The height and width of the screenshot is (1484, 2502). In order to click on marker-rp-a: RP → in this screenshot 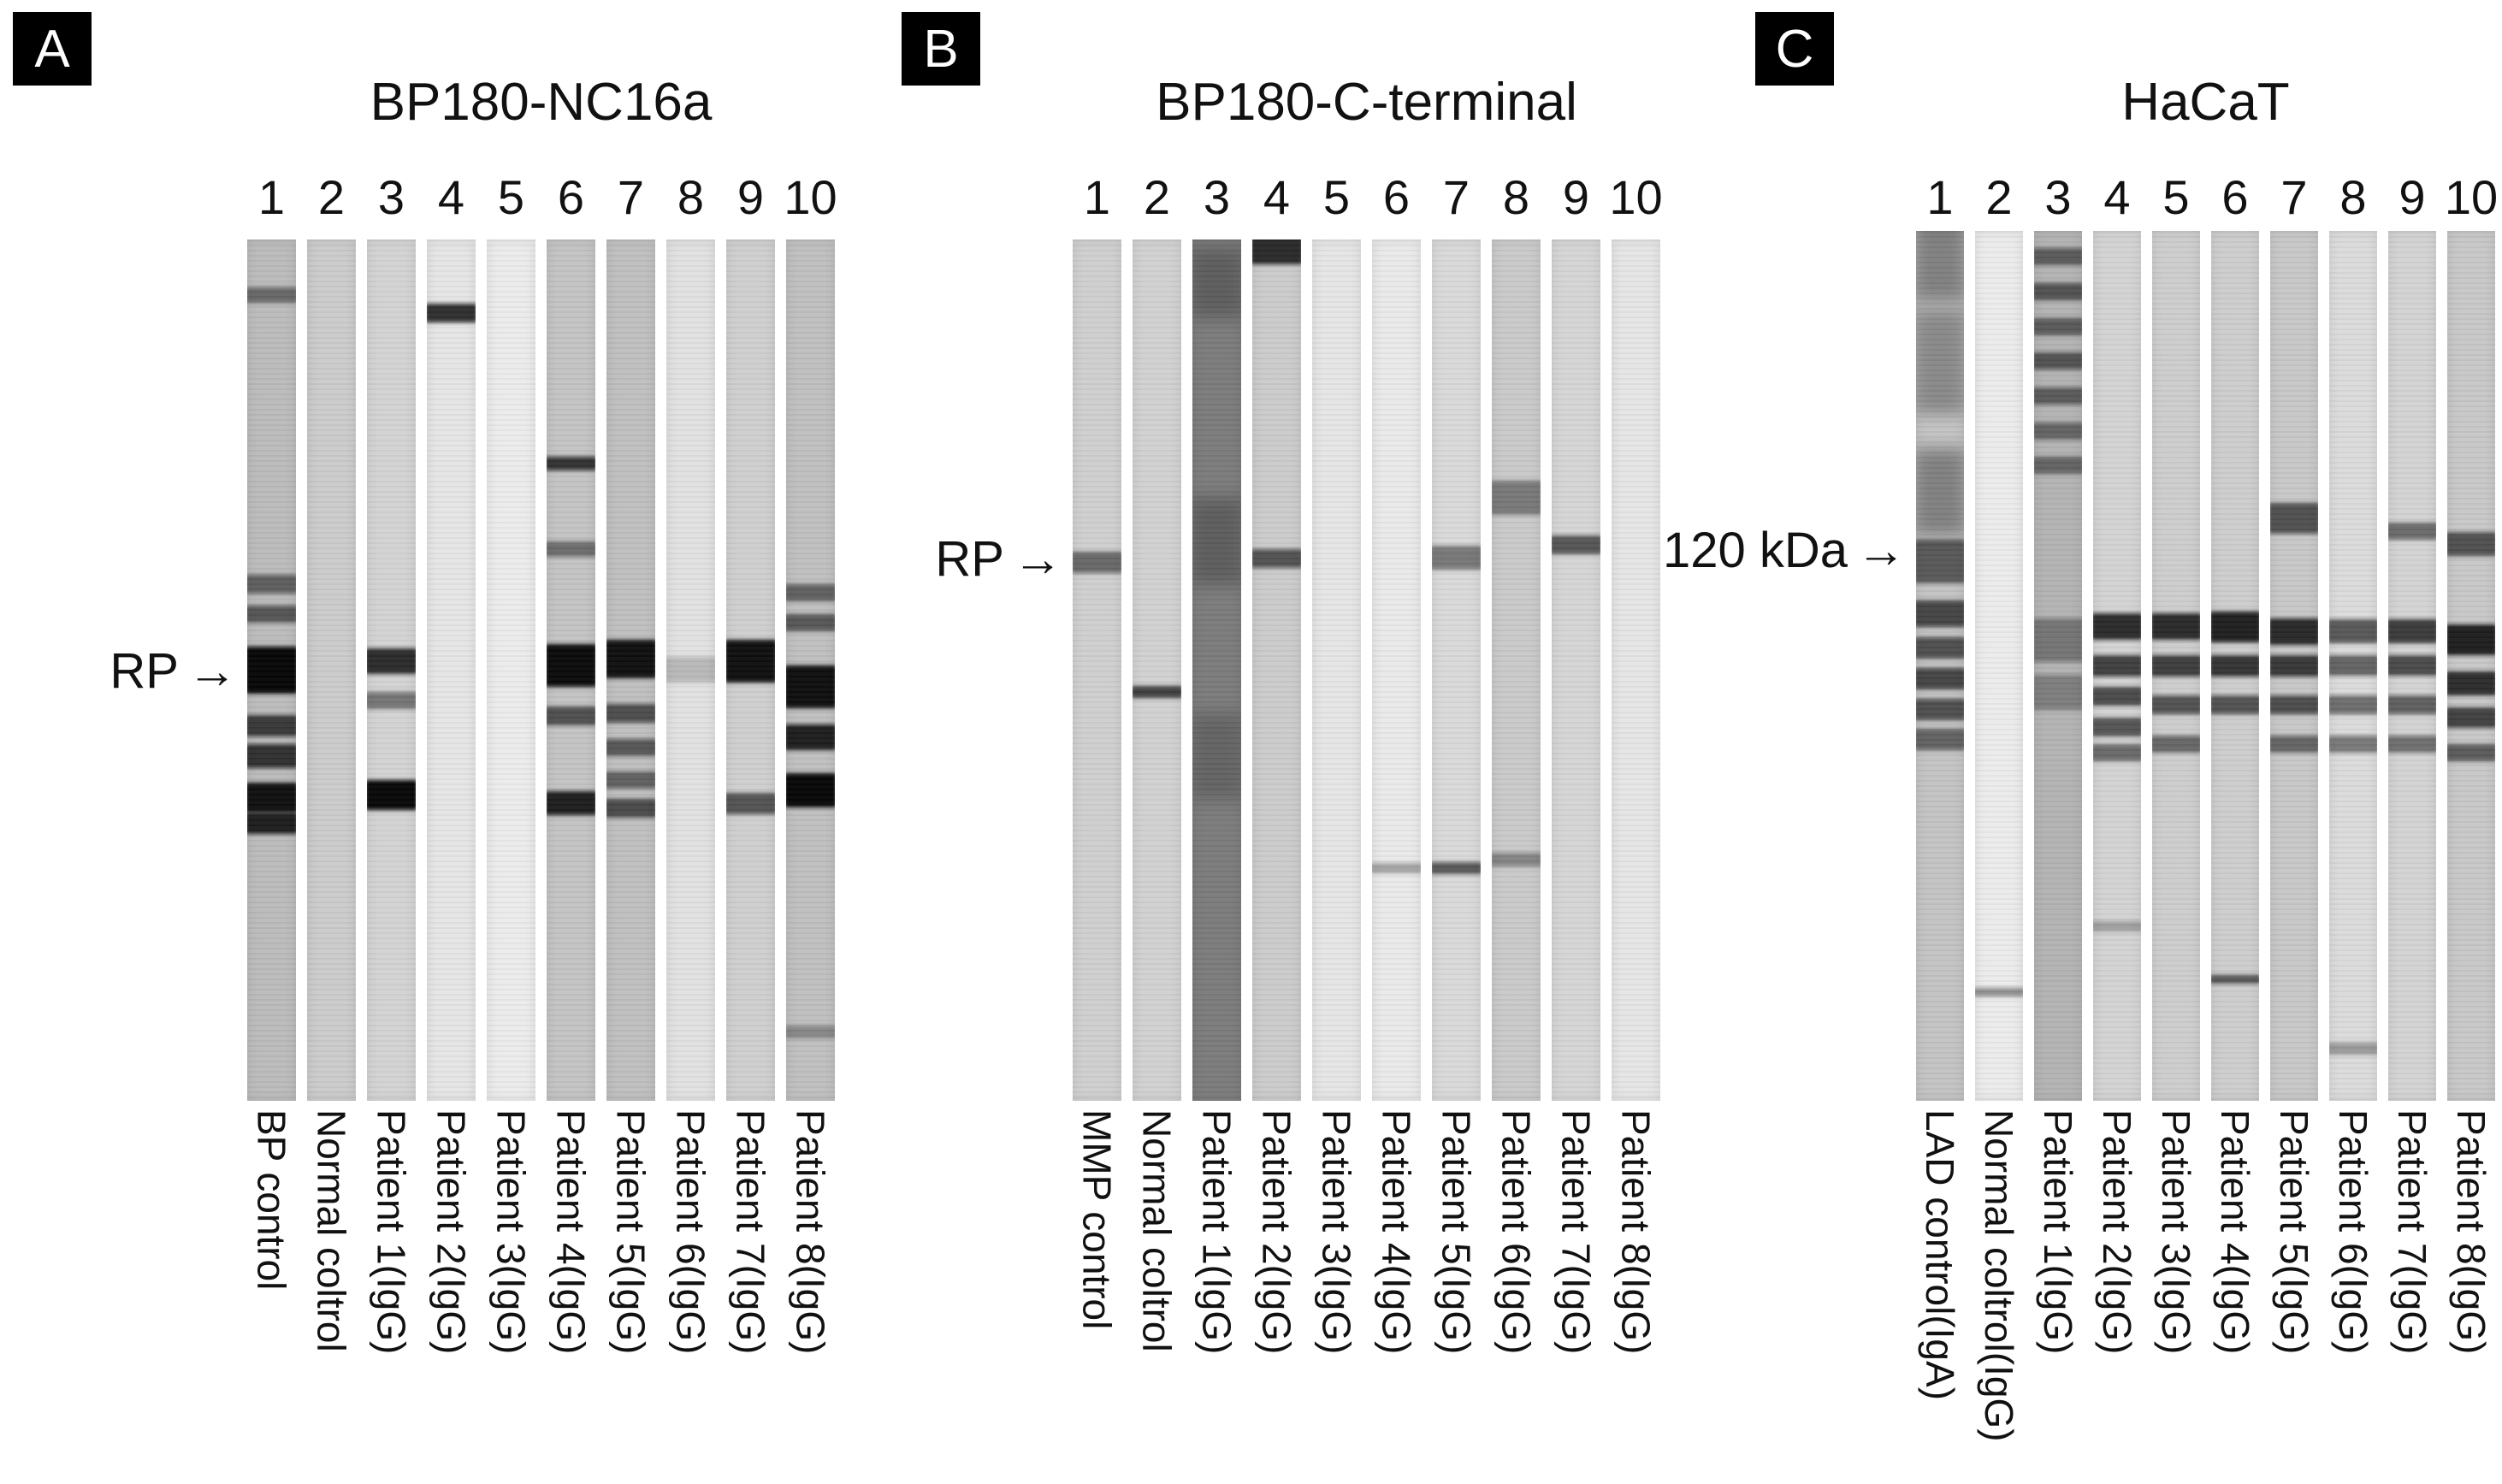, I will do `click(119, 670)`.